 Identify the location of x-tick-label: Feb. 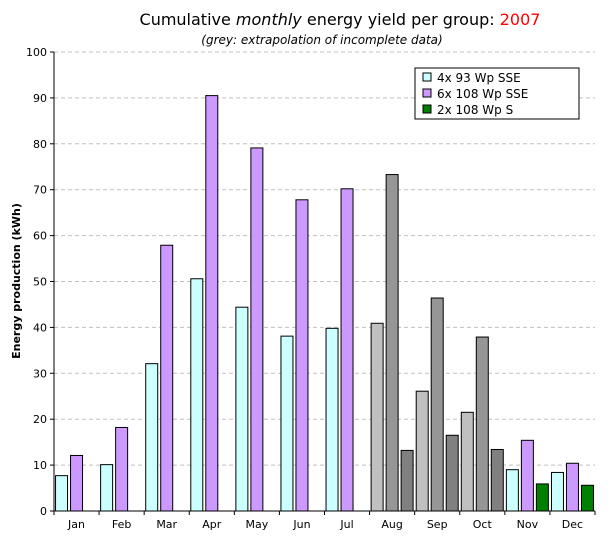
(121, 524).